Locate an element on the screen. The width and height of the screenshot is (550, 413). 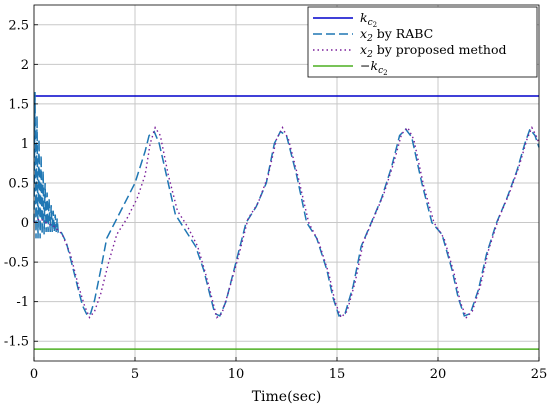
x-tick-label: 20 is located at coordinates (438, 374).